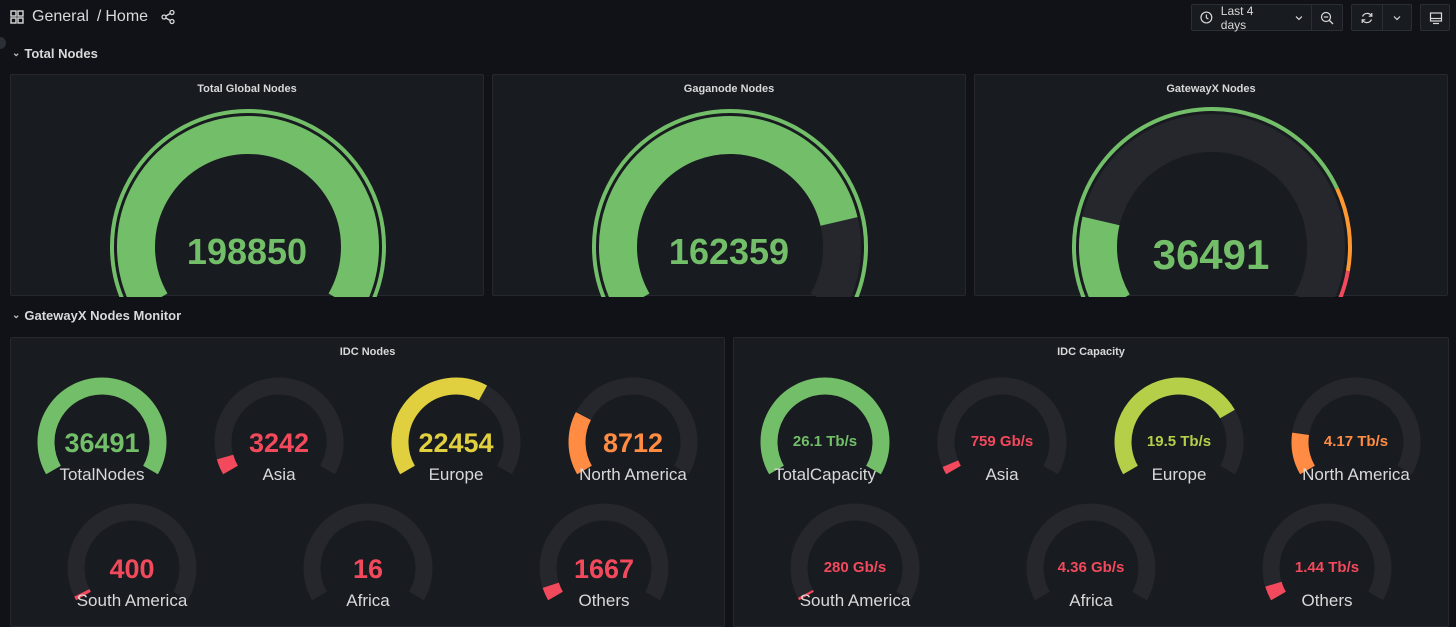 The width and height of the screenshot is (1456, 627). Describe the element at coordinates (60, 16) in the screenshot. I see `breadcrumb-folder: General` at that location.